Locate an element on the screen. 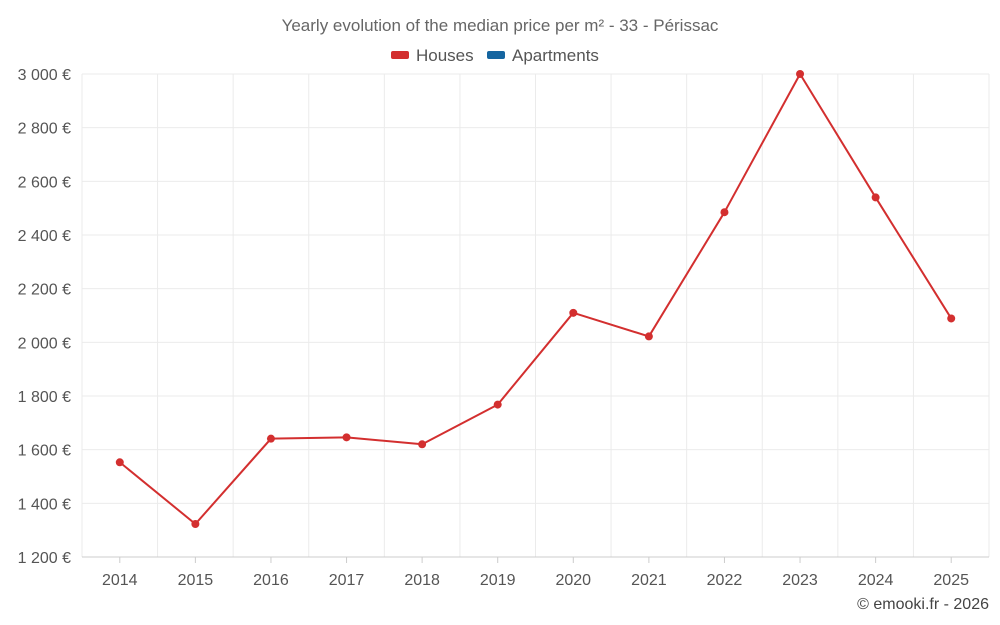 The width and height of the screenshot is (1000, 625). legend: Houses Apartments is located at coordinates (495, 55).